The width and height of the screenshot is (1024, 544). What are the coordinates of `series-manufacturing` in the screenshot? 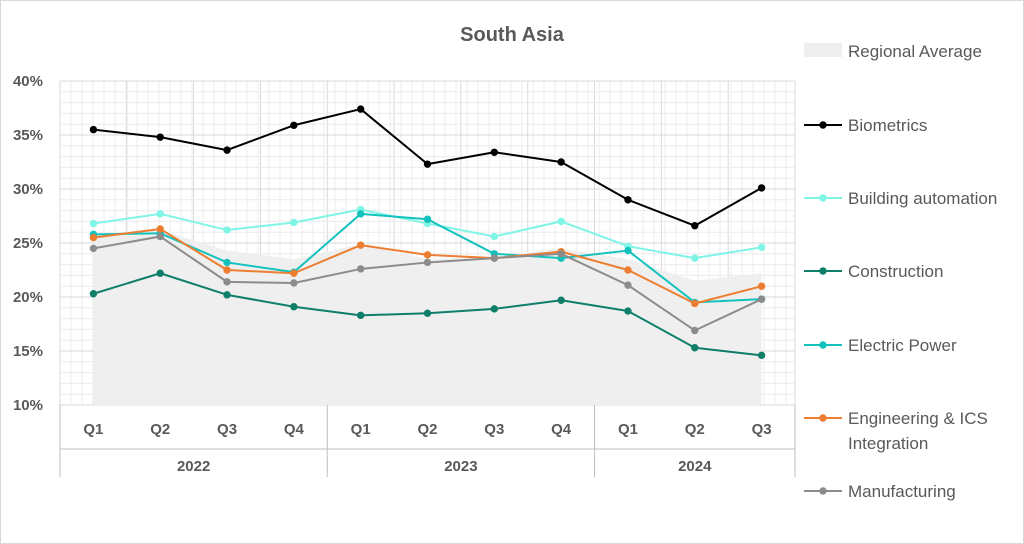 It's located at (427, 283).